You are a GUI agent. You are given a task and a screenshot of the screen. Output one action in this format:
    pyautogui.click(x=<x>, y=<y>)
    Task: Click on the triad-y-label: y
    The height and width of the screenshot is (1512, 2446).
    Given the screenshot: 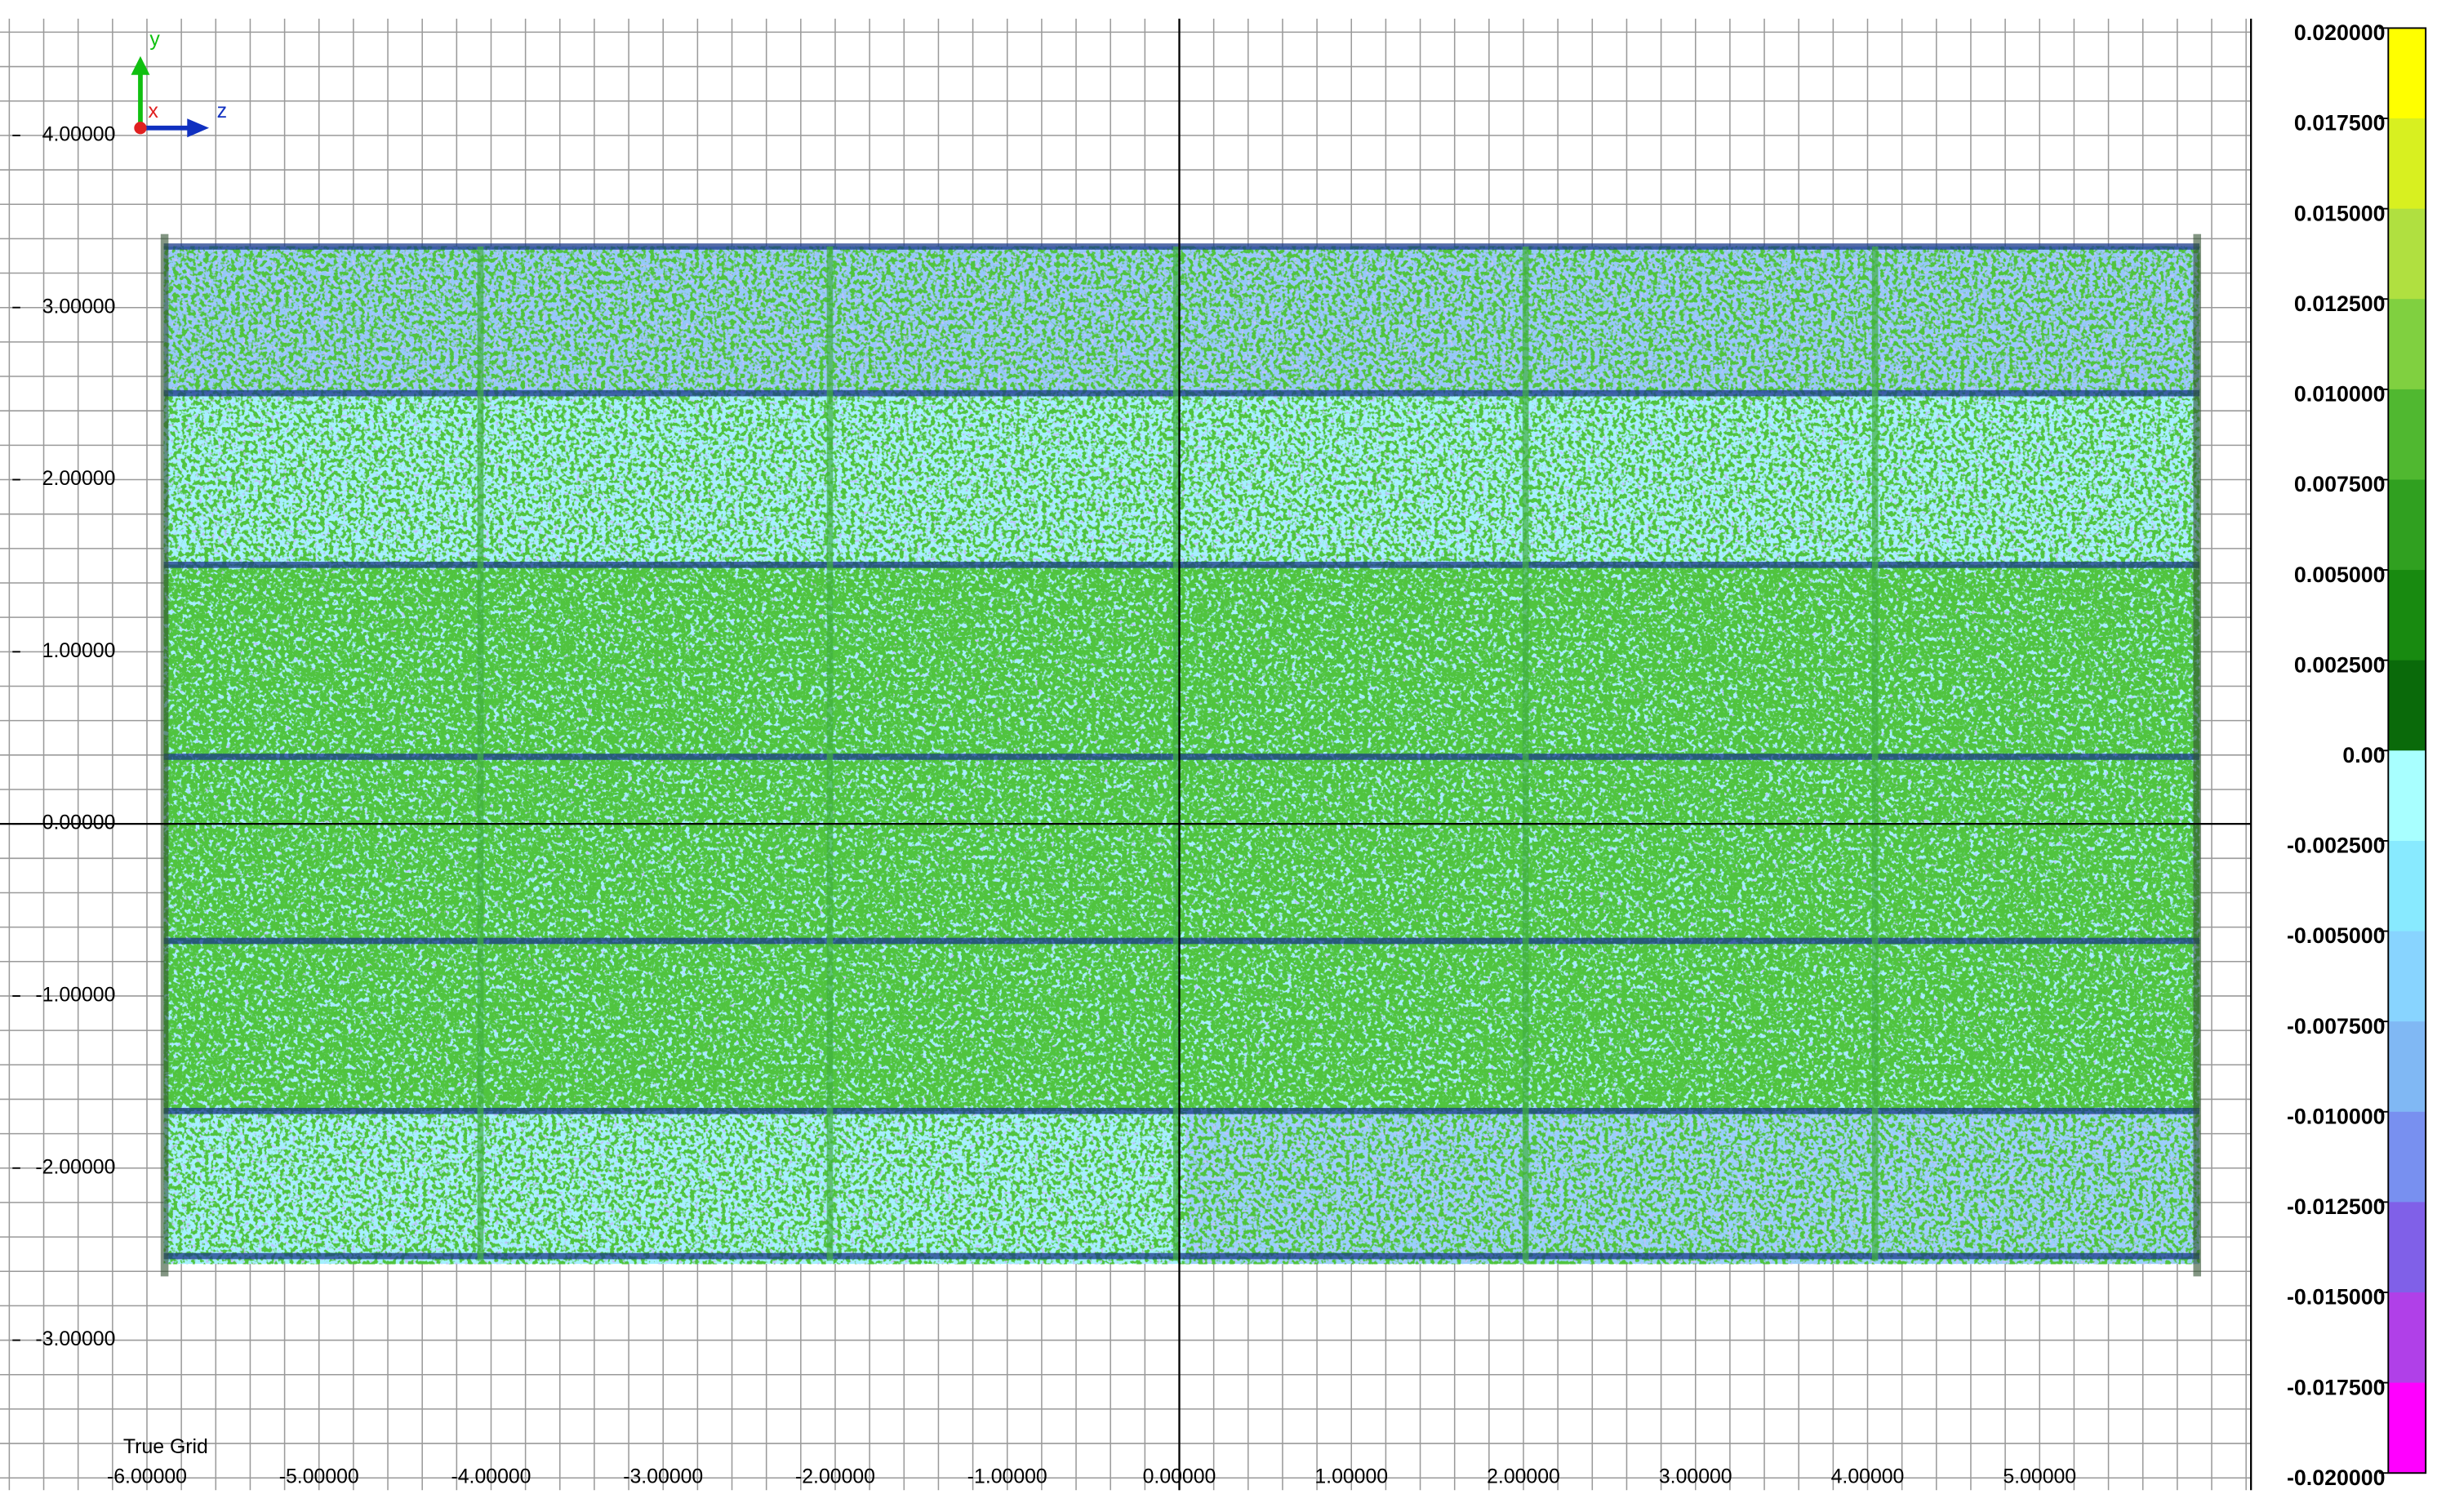 What is the action you would take?
    pyautogui.click(x=154, y=40)
    